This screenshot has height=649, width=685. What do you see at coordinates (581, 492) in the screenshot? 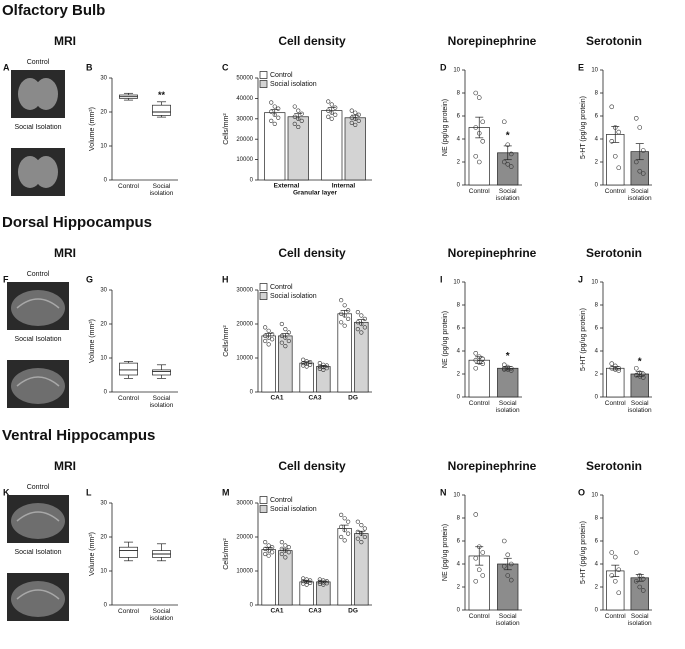
I see `panel-letter: O` at bounding box center [581, 492].